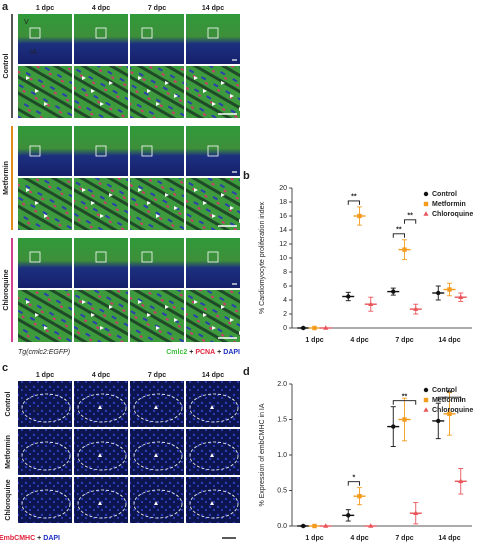 This screenshot has height=555, width=480. What do you see at coordinates (5, 368) in the screenshot?
I see `panel-label: c` at bounding box center [5, 368].